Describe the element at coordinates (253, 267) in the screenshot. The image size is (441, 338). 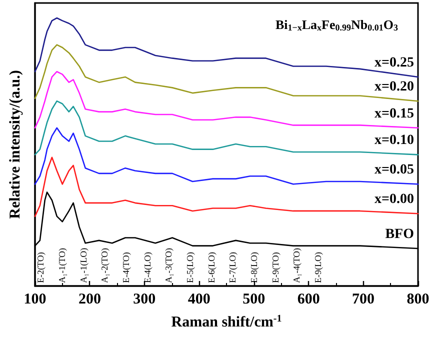
I see `annotation: E-8(LO)` at that location.